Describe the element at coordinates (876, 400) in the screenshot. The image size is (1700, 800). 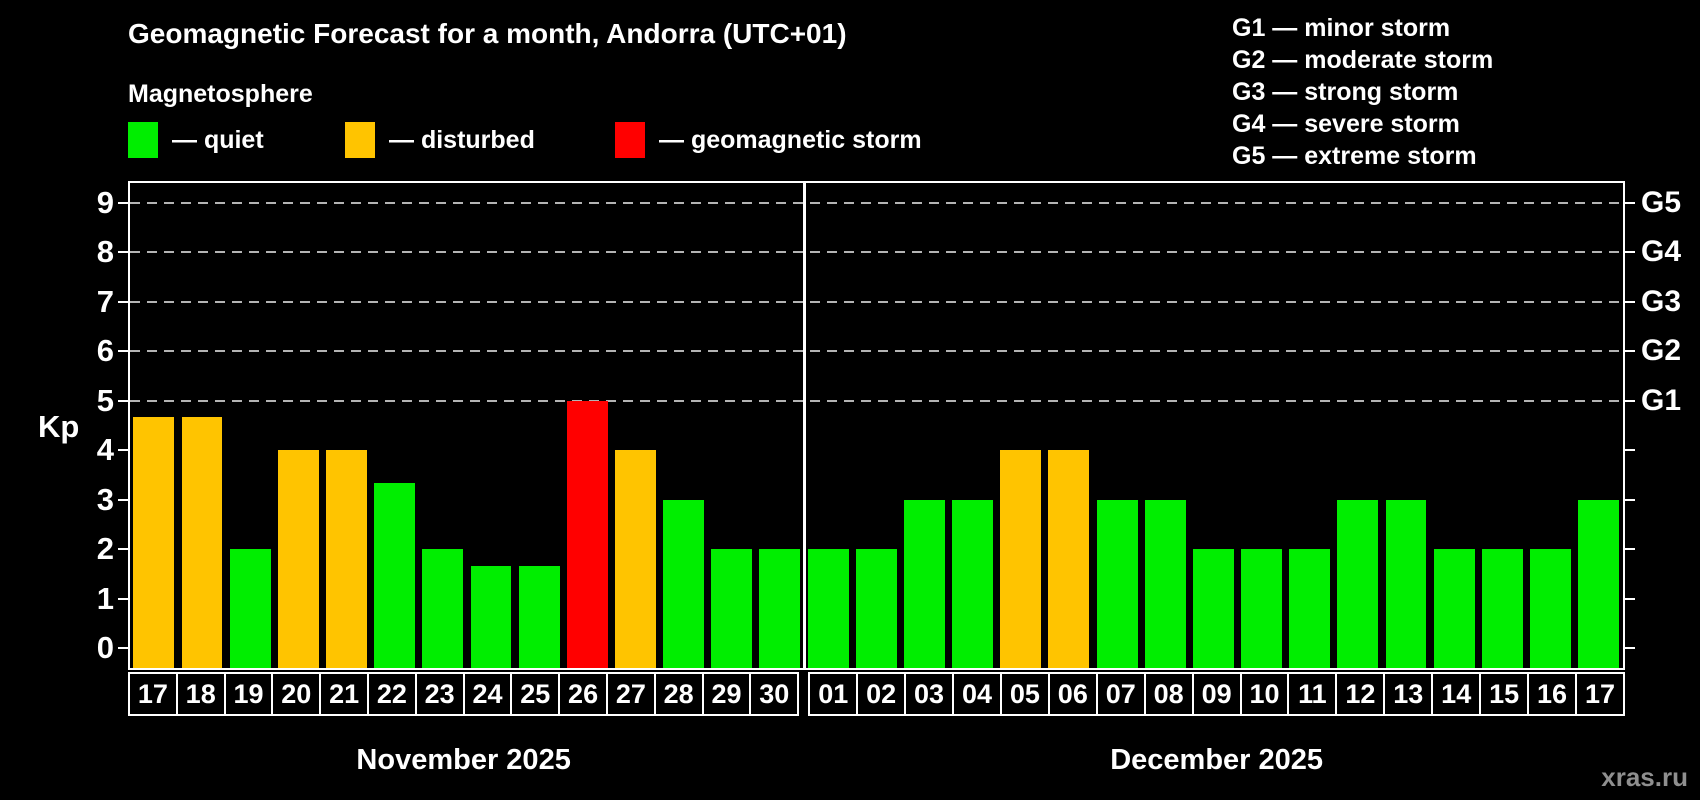
I see `gridline-g1` at that location.